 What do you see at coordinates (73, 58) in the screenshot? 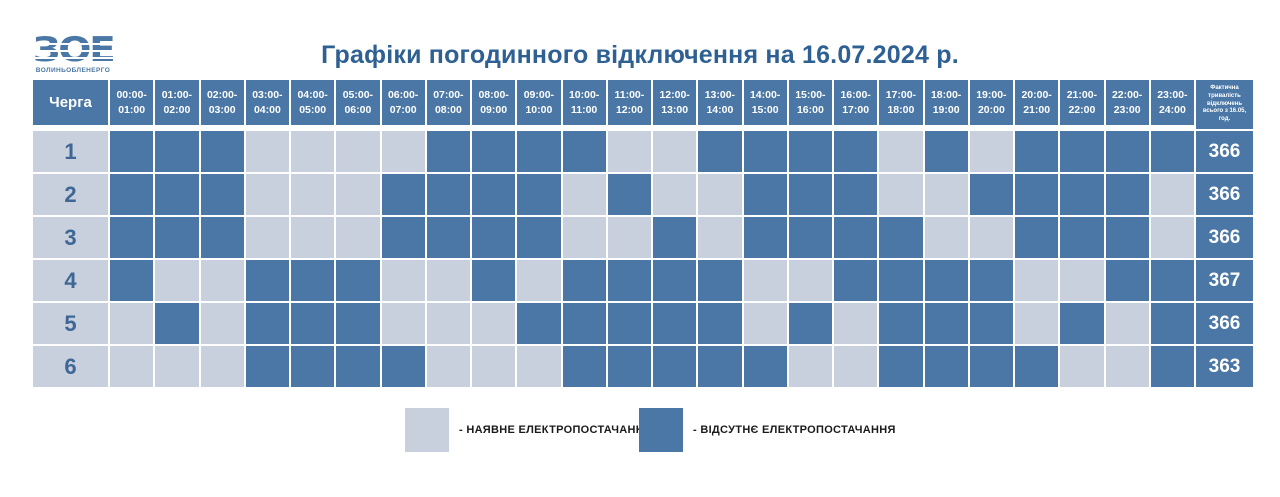
I see `logo-slat-decoration` at bounding box center [73, 58].